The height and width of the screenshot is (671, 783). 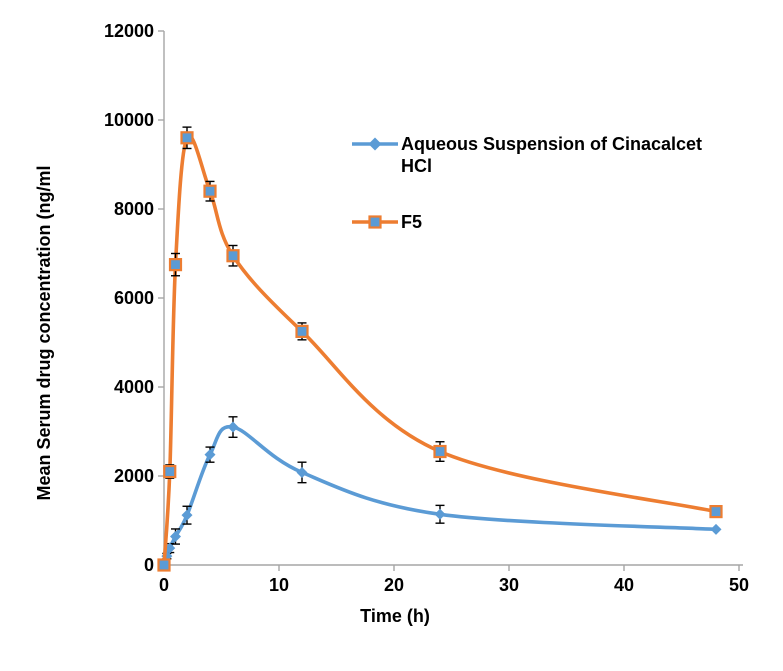 What do you see at coordinates (134, 298) in the screenshot?
I see `y-tick-label: 6000` at bounding box center [134, 298].